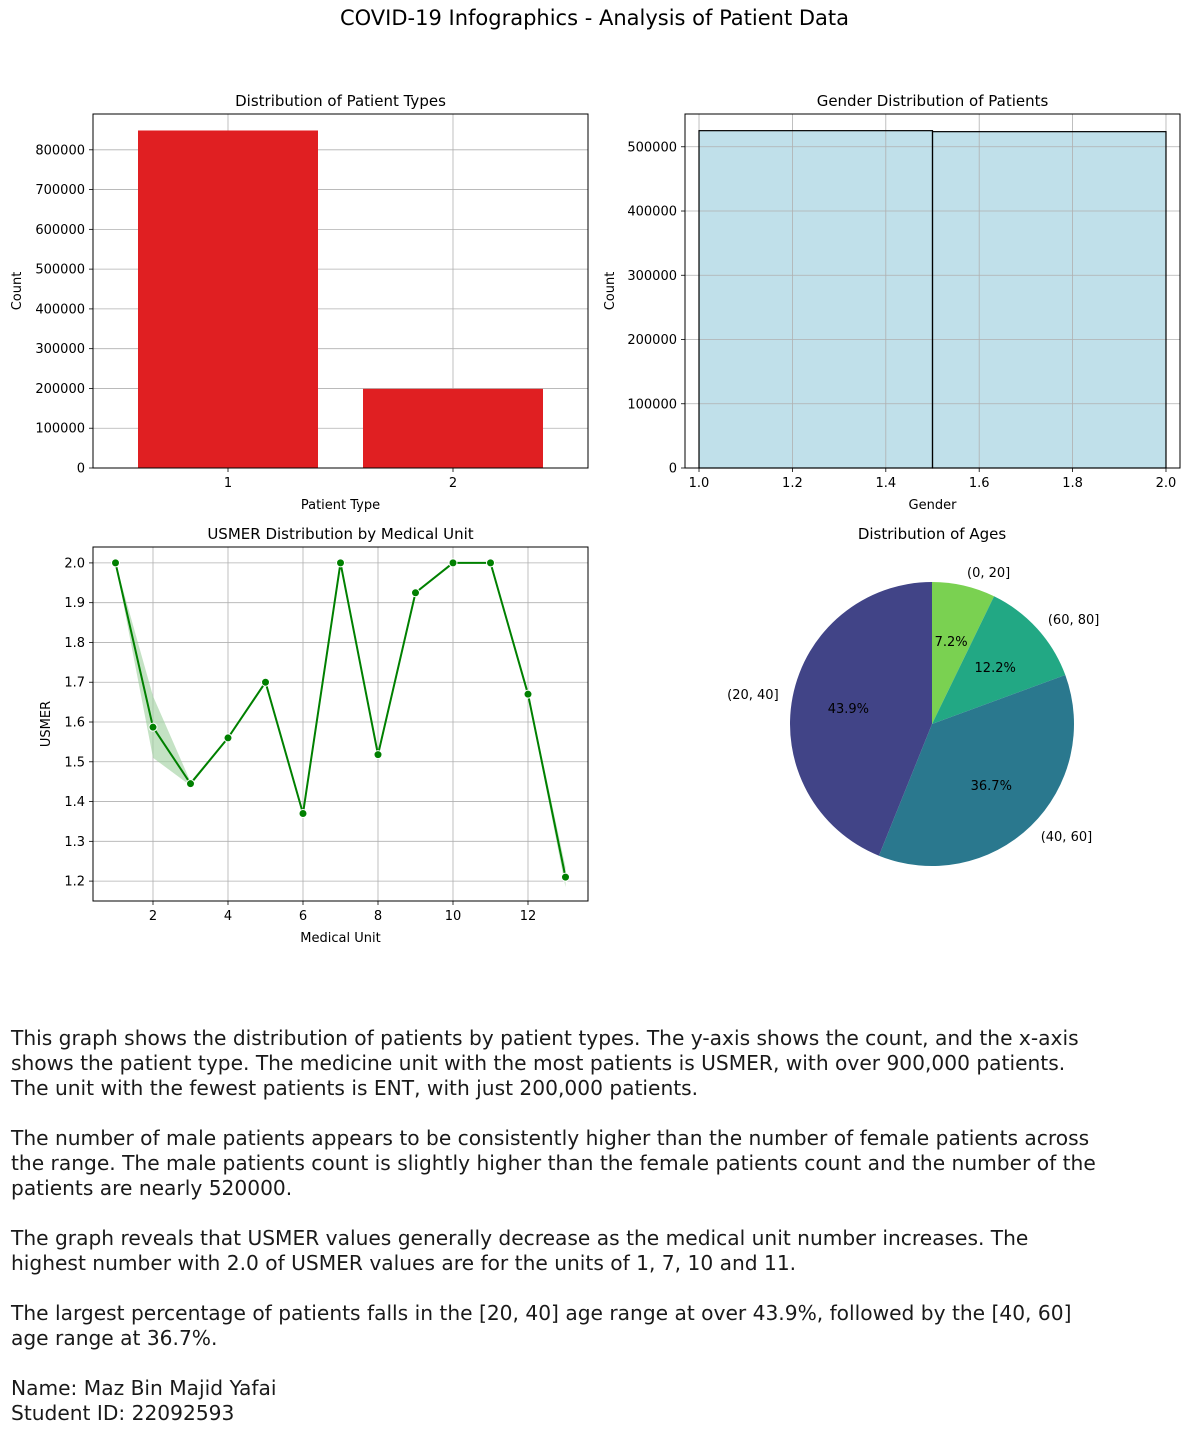  What do you see at coordinates (1074, 620) in the screenshot?
I see `age-pie-category-label: (60, 80]` at bounding box center [1074, 620].